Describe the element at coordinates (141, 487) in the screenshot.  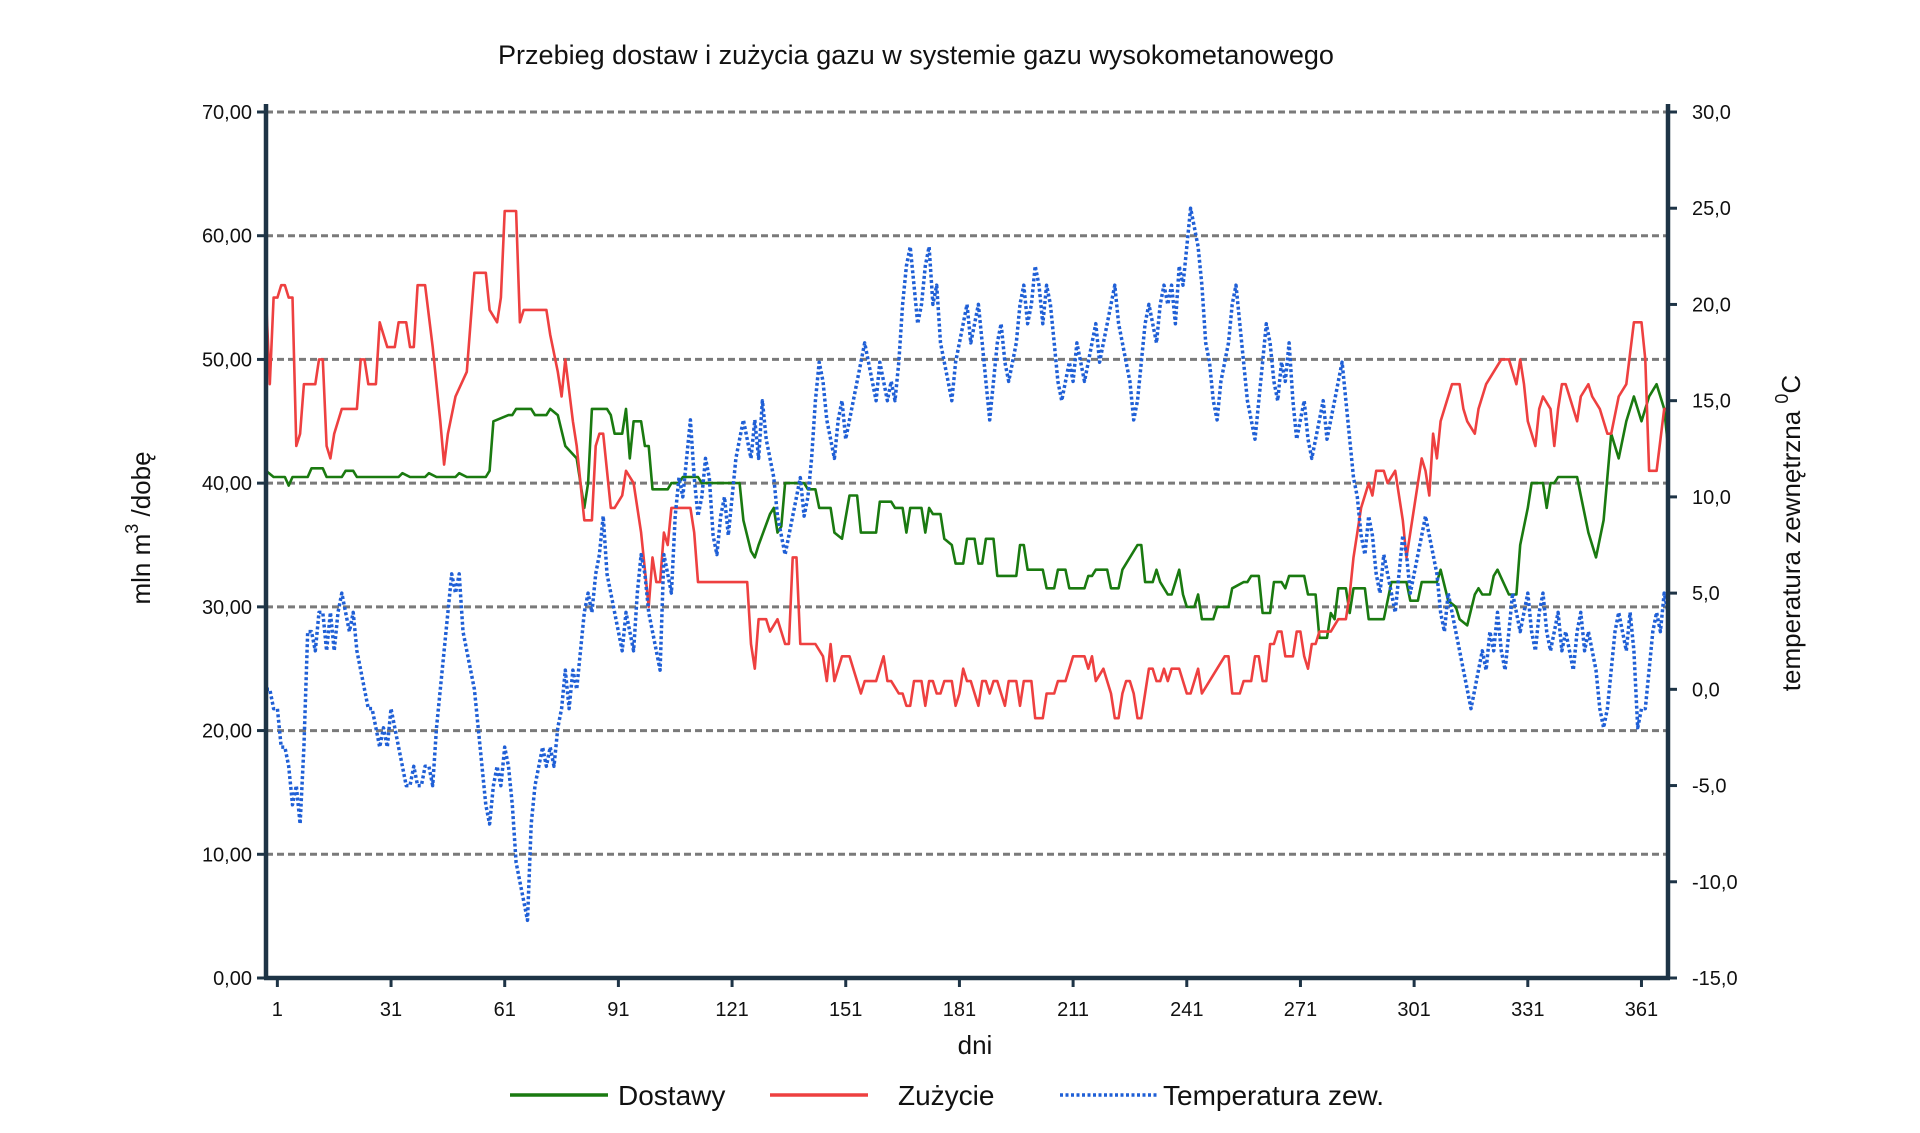
I see `left-y-axis-label-suffix: /dobę` at that location.